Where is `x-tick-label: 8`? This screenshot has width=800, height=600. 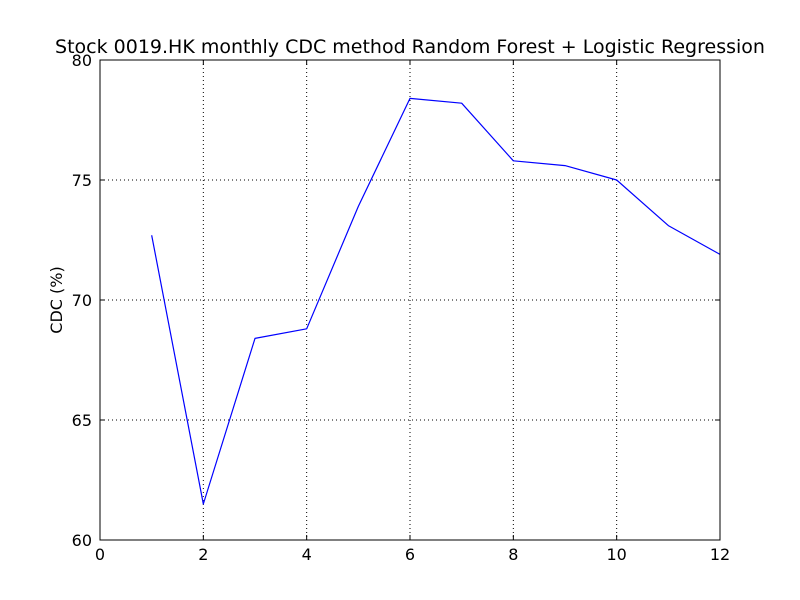 x-tick-label: 8 is located at coordinates (513, 554).